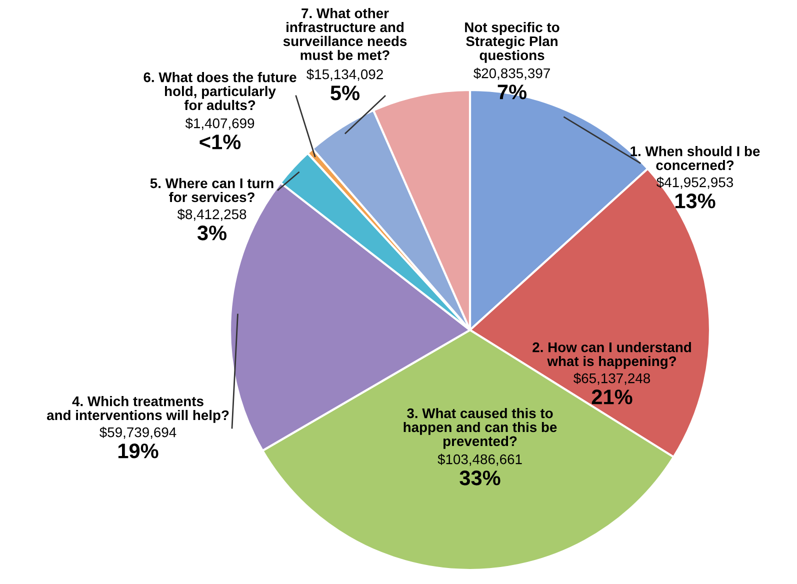  What do you see at coordinates (695, 158) in the screenshot?
I see `slice-label: 1. When should I be concerned?` at bounding box center [695, 158].